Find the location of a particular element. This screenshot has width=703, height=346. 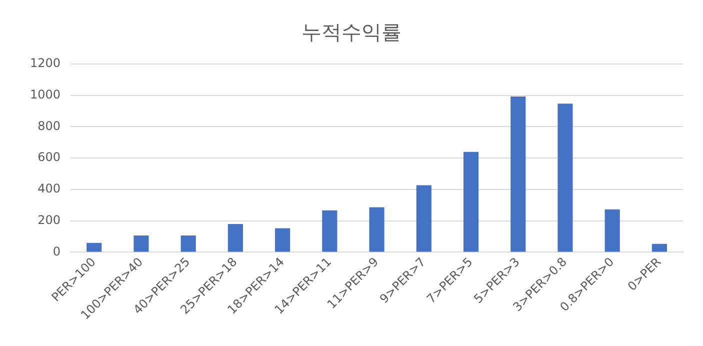

y-tick-label: 200 is located at coordinates (49, 219).